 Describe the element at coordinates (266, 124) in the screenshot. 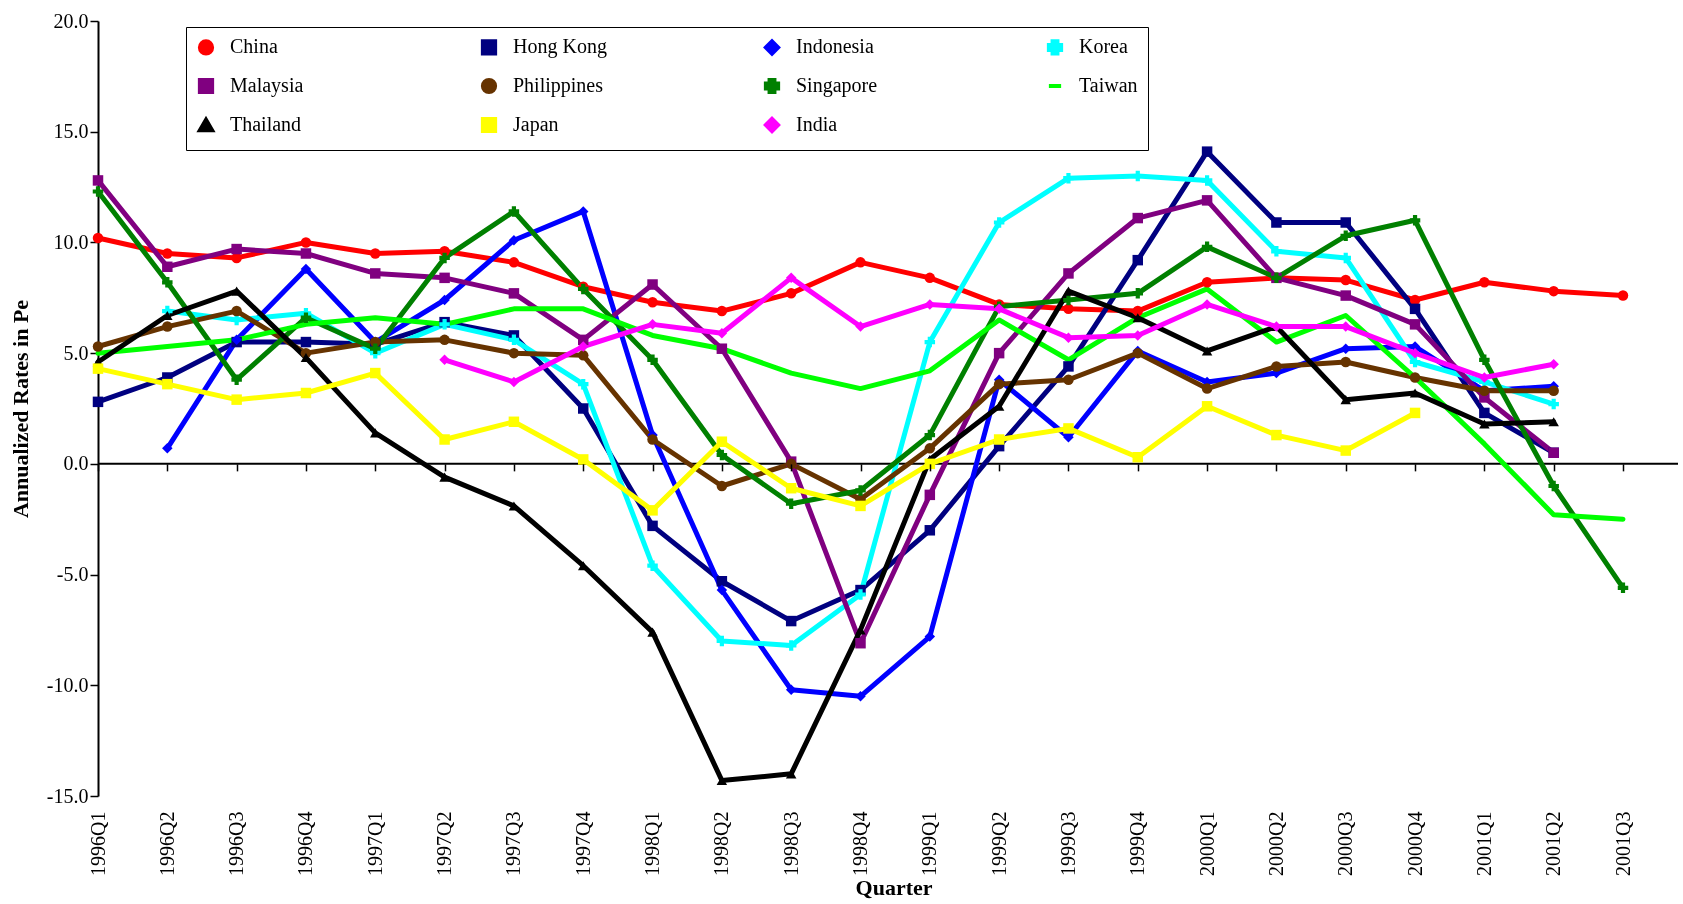

I see `legend-label: Thailand` at that location.